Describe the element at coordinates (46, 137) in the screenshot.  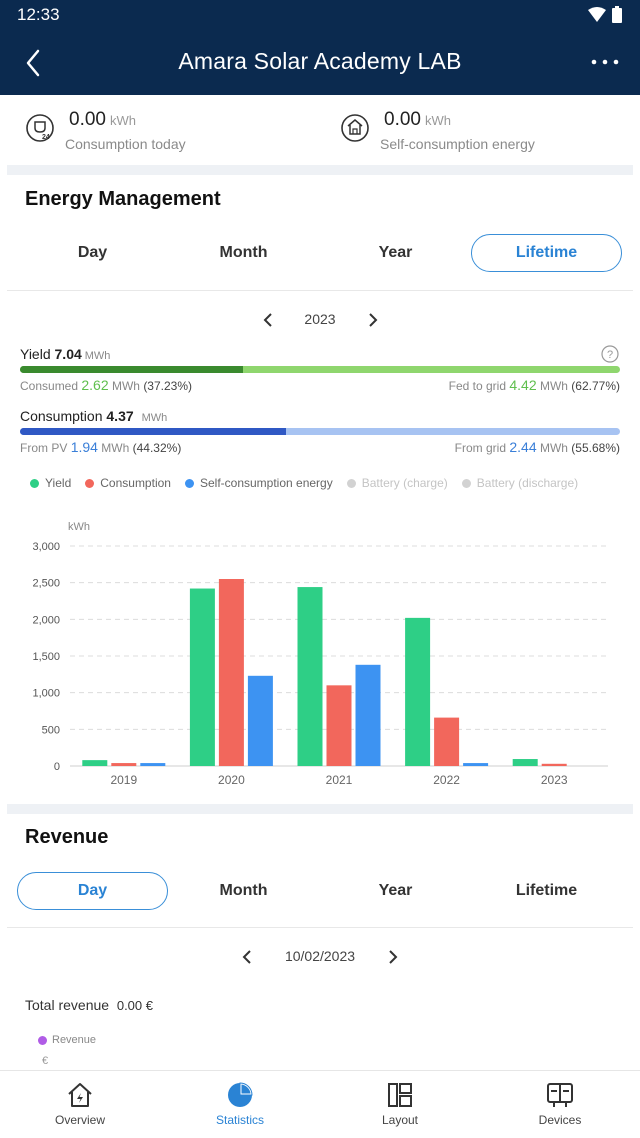
I see `svg-text: 24` at that location.